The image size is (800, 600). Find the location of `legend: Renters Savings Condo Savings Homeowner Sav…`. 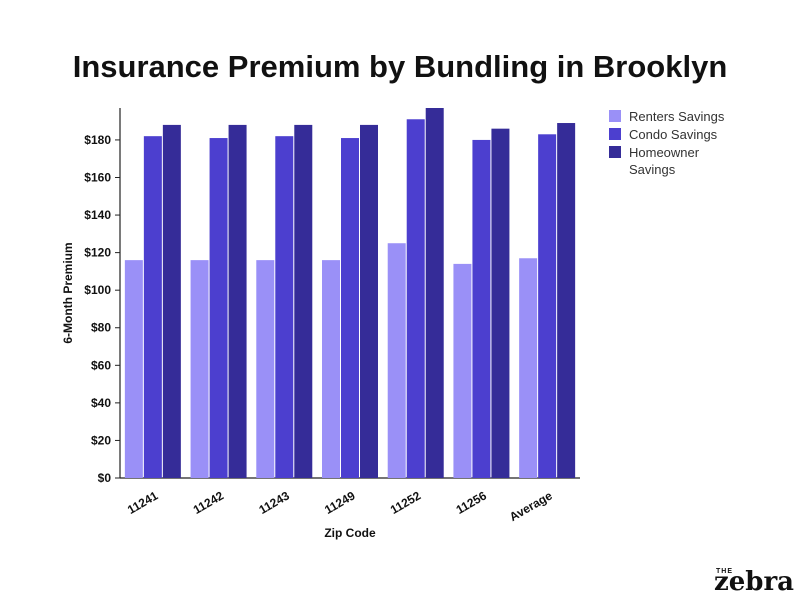

legend: Renters Savings Condo Savings Homeowner Sav… is located at coordinates (667, 143).